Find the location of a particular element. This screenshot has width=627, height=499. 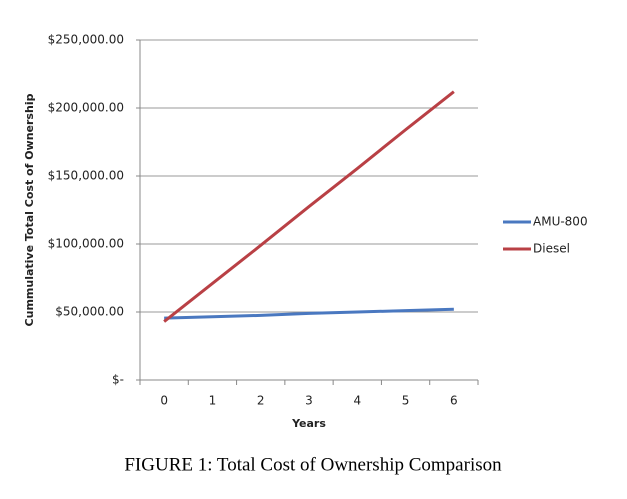

y-tick-label: $50,000.00 is located at coordinates (89, 312).